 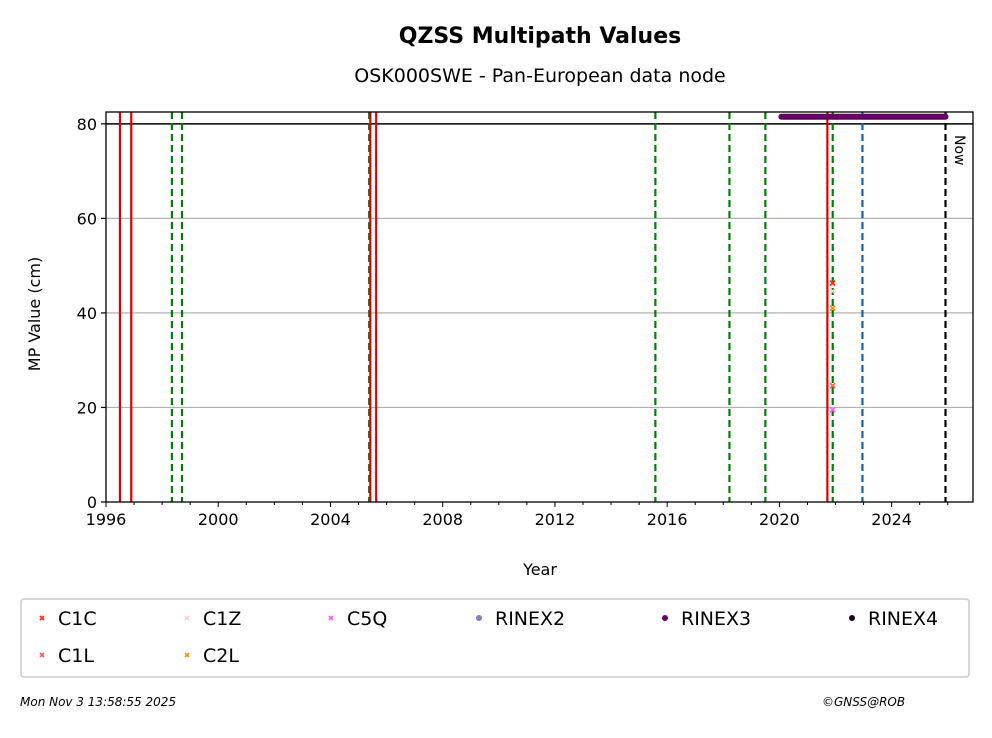 What do you see at coordinates (442, 519) in the screenshot?
I see `x-tick-label: 2008` at bounding box center [442, 519].